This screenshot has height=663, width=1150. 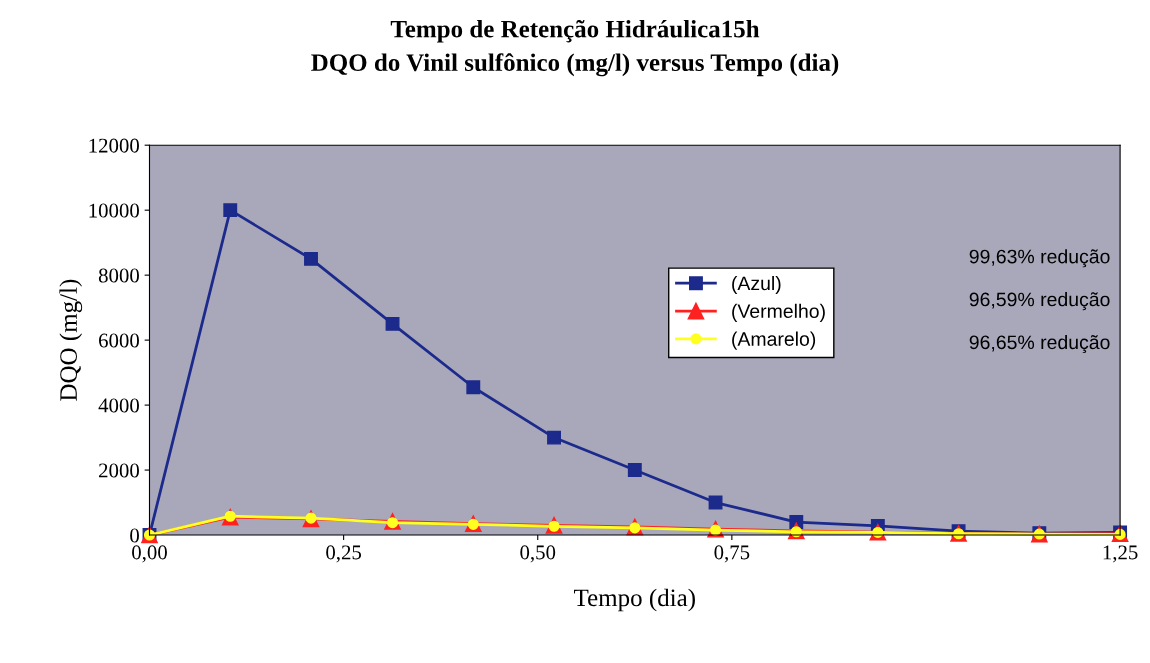 I want to click on y-axis-title: DQO (mg/l), so click(x=71, y=340).